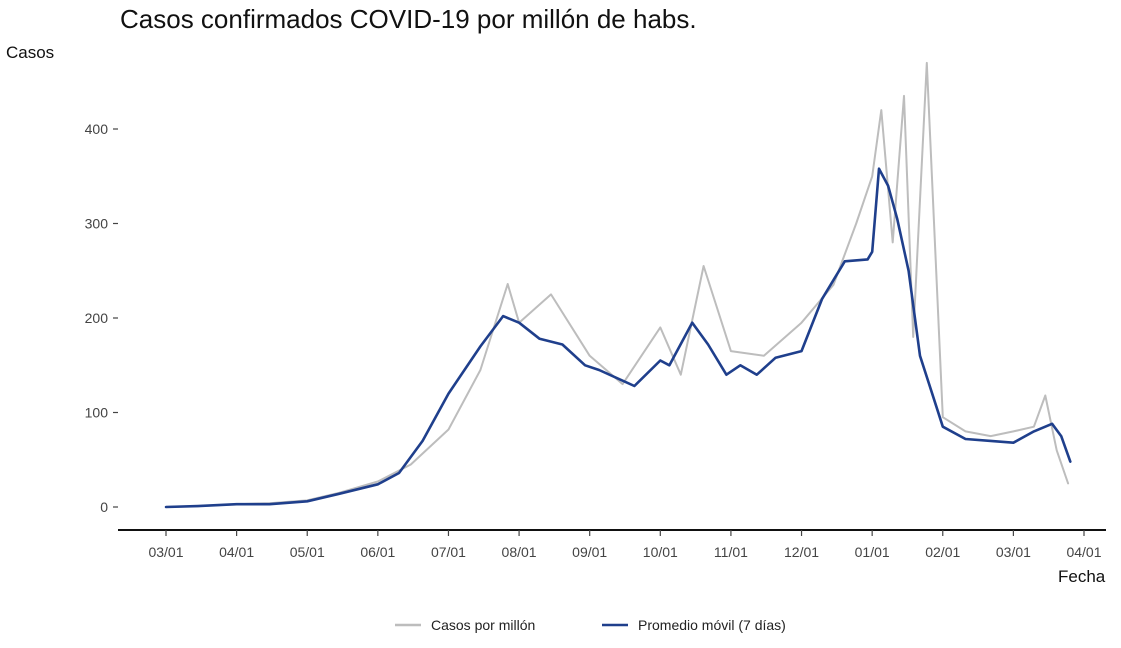 The height and width of the screenshot is (648, 1121). What do you see at coordinates (104, 507) in the screenshot?
I see `y-tick-label: 0` at bounding box center [104, 507].